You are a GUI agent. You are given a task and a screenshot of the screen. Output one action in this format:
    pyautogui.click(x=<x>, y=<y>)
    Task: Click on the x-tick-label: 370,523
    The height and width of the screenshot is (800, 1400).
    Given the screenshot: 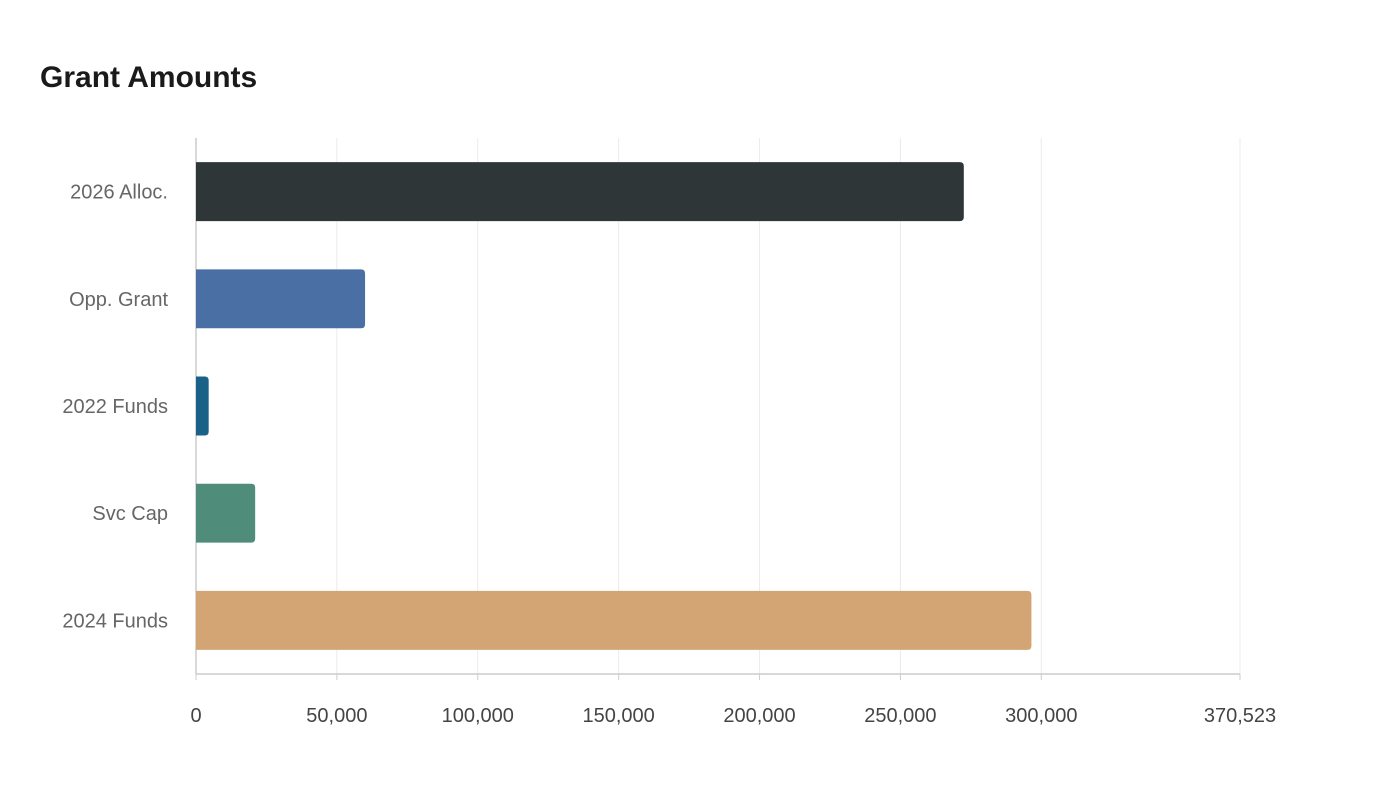 What is the action you would take?
    pyautogui.click(x=1240, y=716)
    